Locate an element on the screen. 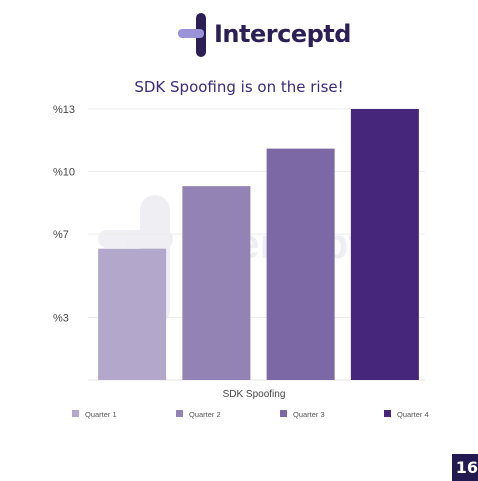 Image resolution: width=478 pixels, height=481 pixels. legend-item: Quarter 4 is located at coordinates (406, 414).